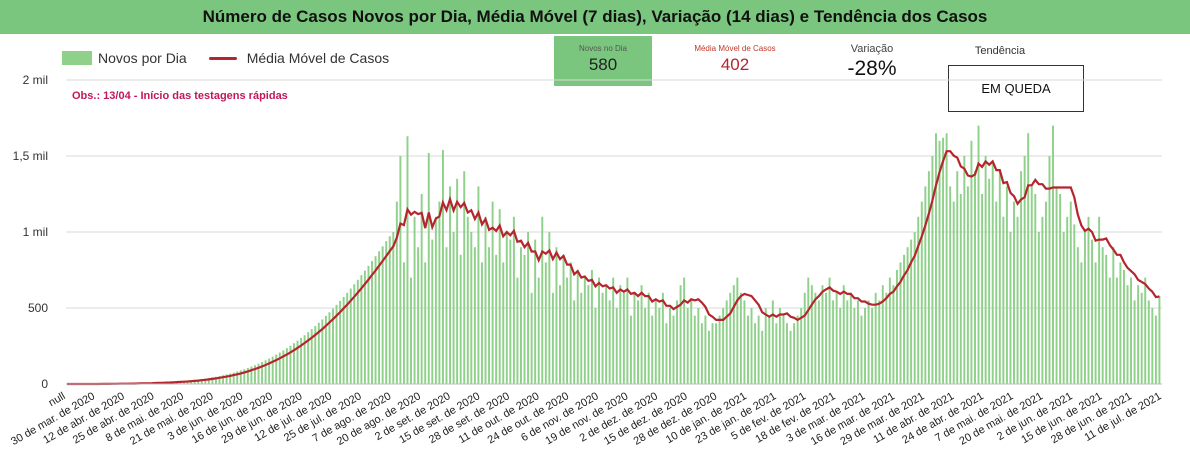 This screenshot has width=1190, height=456. What do you see at coordinates (1000, 51) in the screenshot?
I see `kpi-tendencia-card: Tendência` at bounding box center [1000, 51].